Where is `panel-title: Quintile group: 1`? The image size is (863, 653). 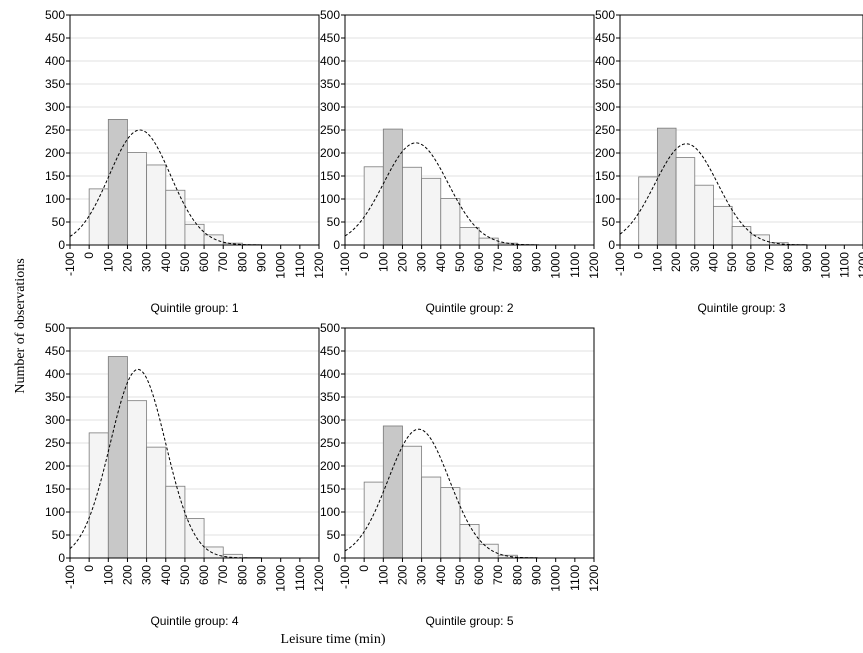
panel-title: Quintile group: 1 is located at coordinates (194, 308).